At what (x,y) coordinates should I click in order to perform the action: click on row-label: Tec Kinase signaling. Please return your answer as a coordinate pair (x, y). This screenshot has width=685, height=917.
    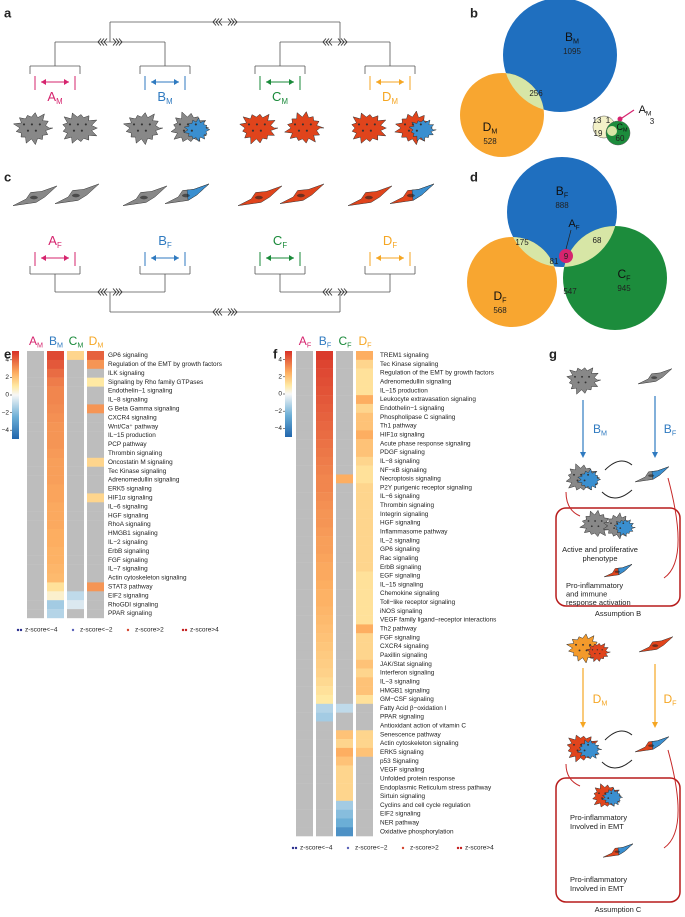
    Looking at the image, I should click on (409, 364).